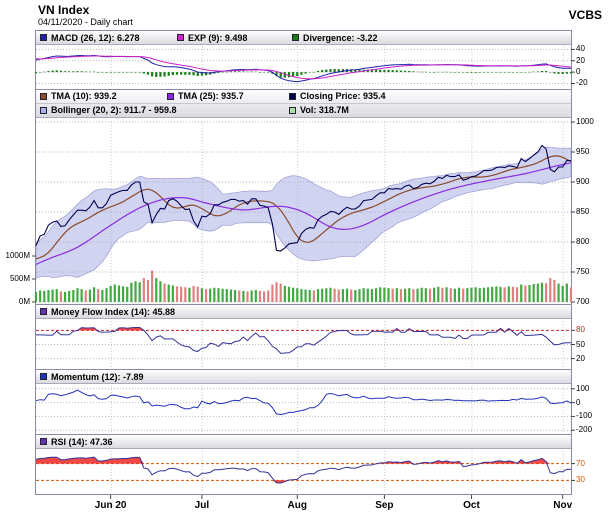 This screenshot has height=527, width=611. What do you see at coordinates (584, 416) in the screenshot?
I see `y-tick-label: -100` at bounding box center [584, 416].